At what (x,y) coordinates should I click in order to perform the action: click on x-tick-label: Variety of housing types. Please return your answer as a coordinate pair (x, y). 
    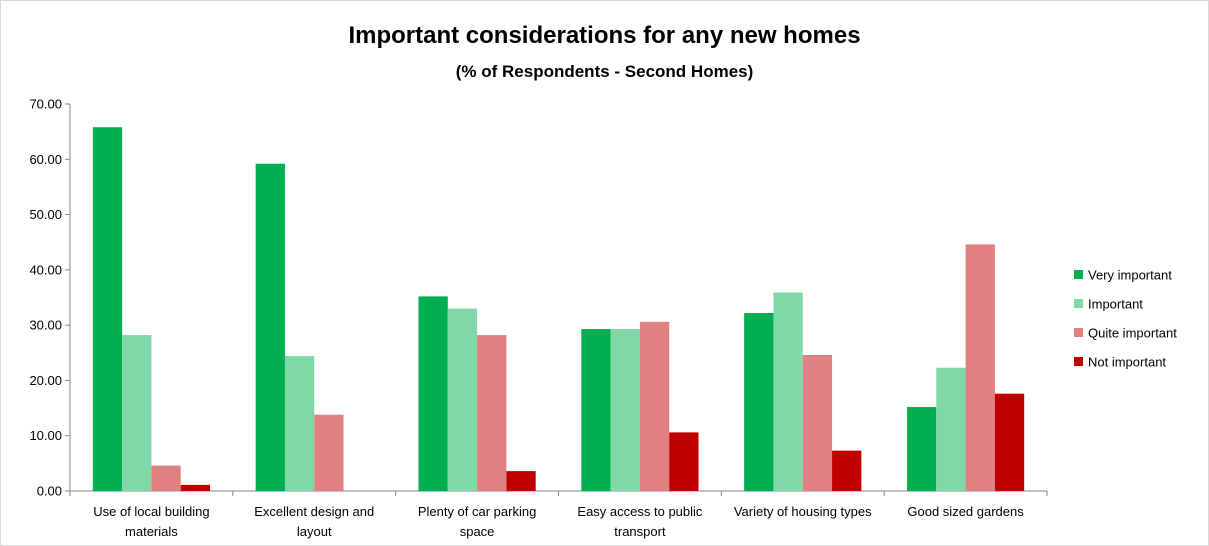
    Looking at the image, I should click on (803, 511).